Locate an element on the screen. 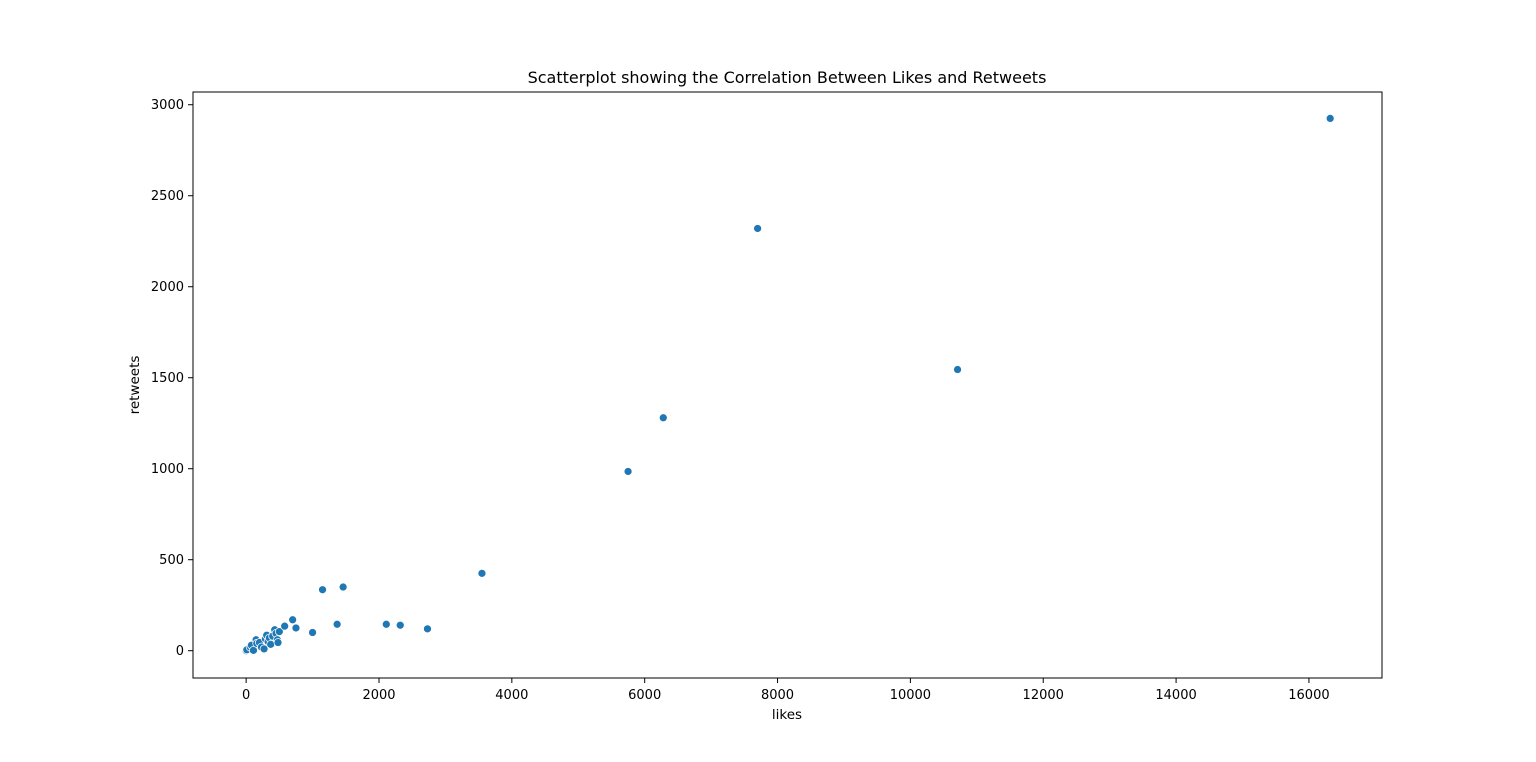 This screenshot has width=1536, height=762. y-axis-ticks: 0 500 1000 1500 2000 2500 3000 is located at coordinates (172, 378).